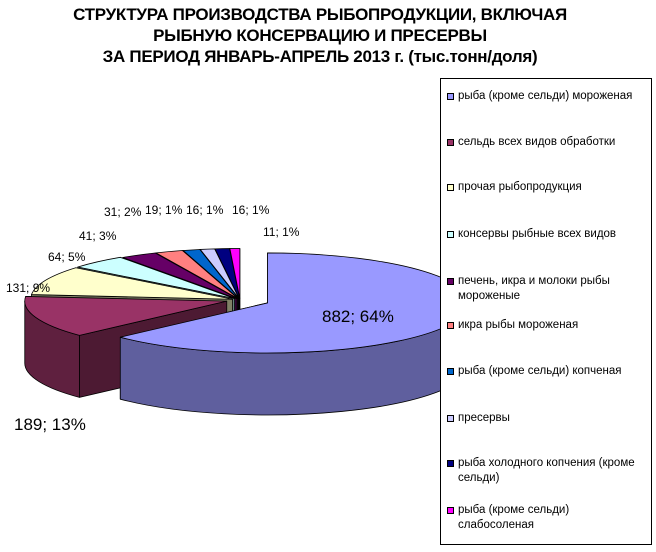  I want to click on data-label-0: 882; 64%, so click(358, 316).